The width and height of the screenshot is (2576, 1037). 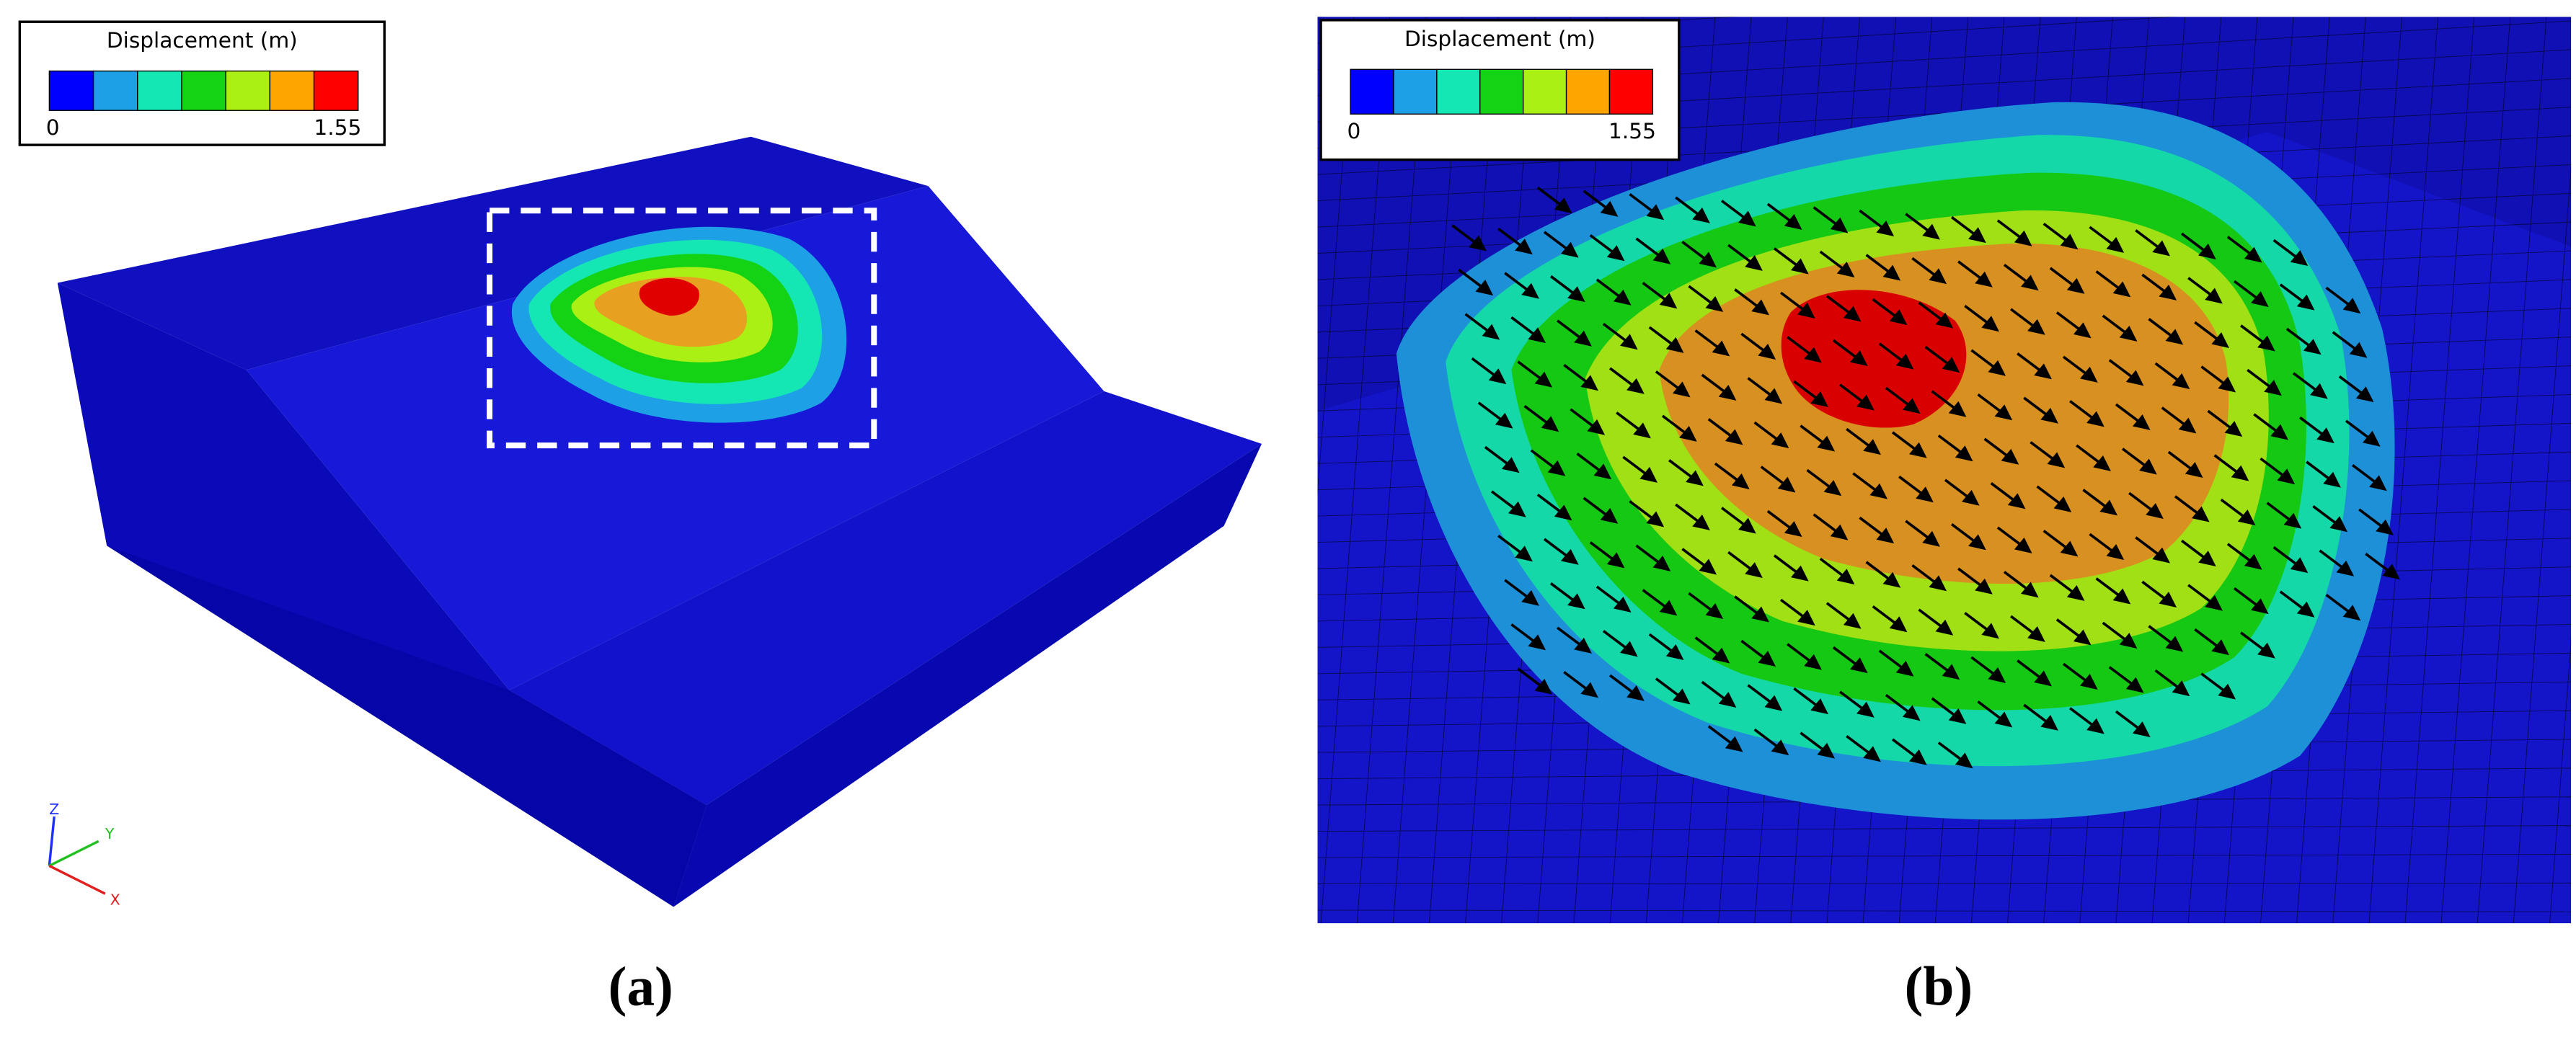 I want to click on axis-label: Z, so click(x=54, y=810).